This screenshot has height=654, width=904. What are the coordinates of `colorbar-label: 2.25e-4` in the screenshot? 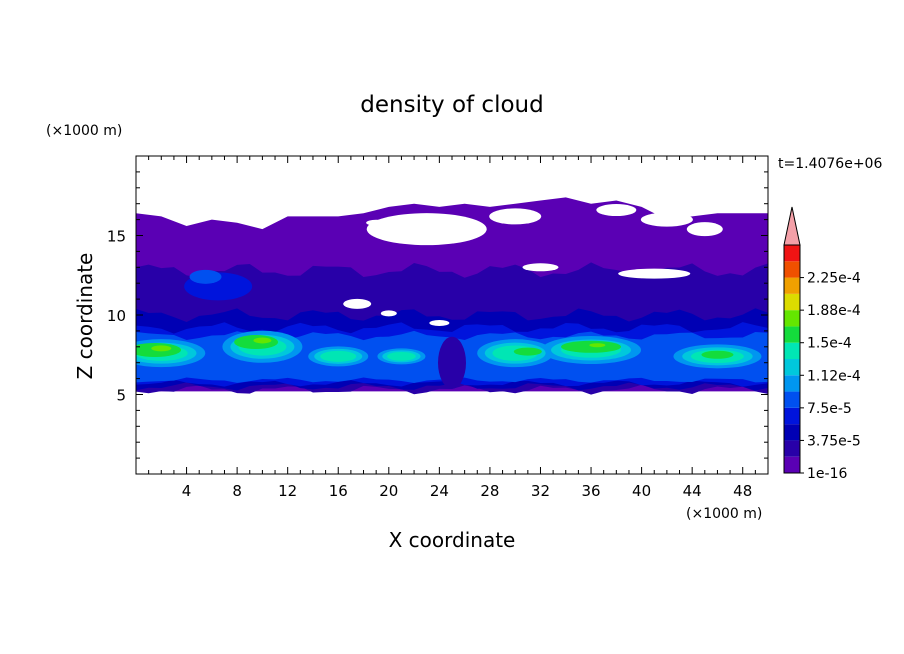 It's located at (834, 279).